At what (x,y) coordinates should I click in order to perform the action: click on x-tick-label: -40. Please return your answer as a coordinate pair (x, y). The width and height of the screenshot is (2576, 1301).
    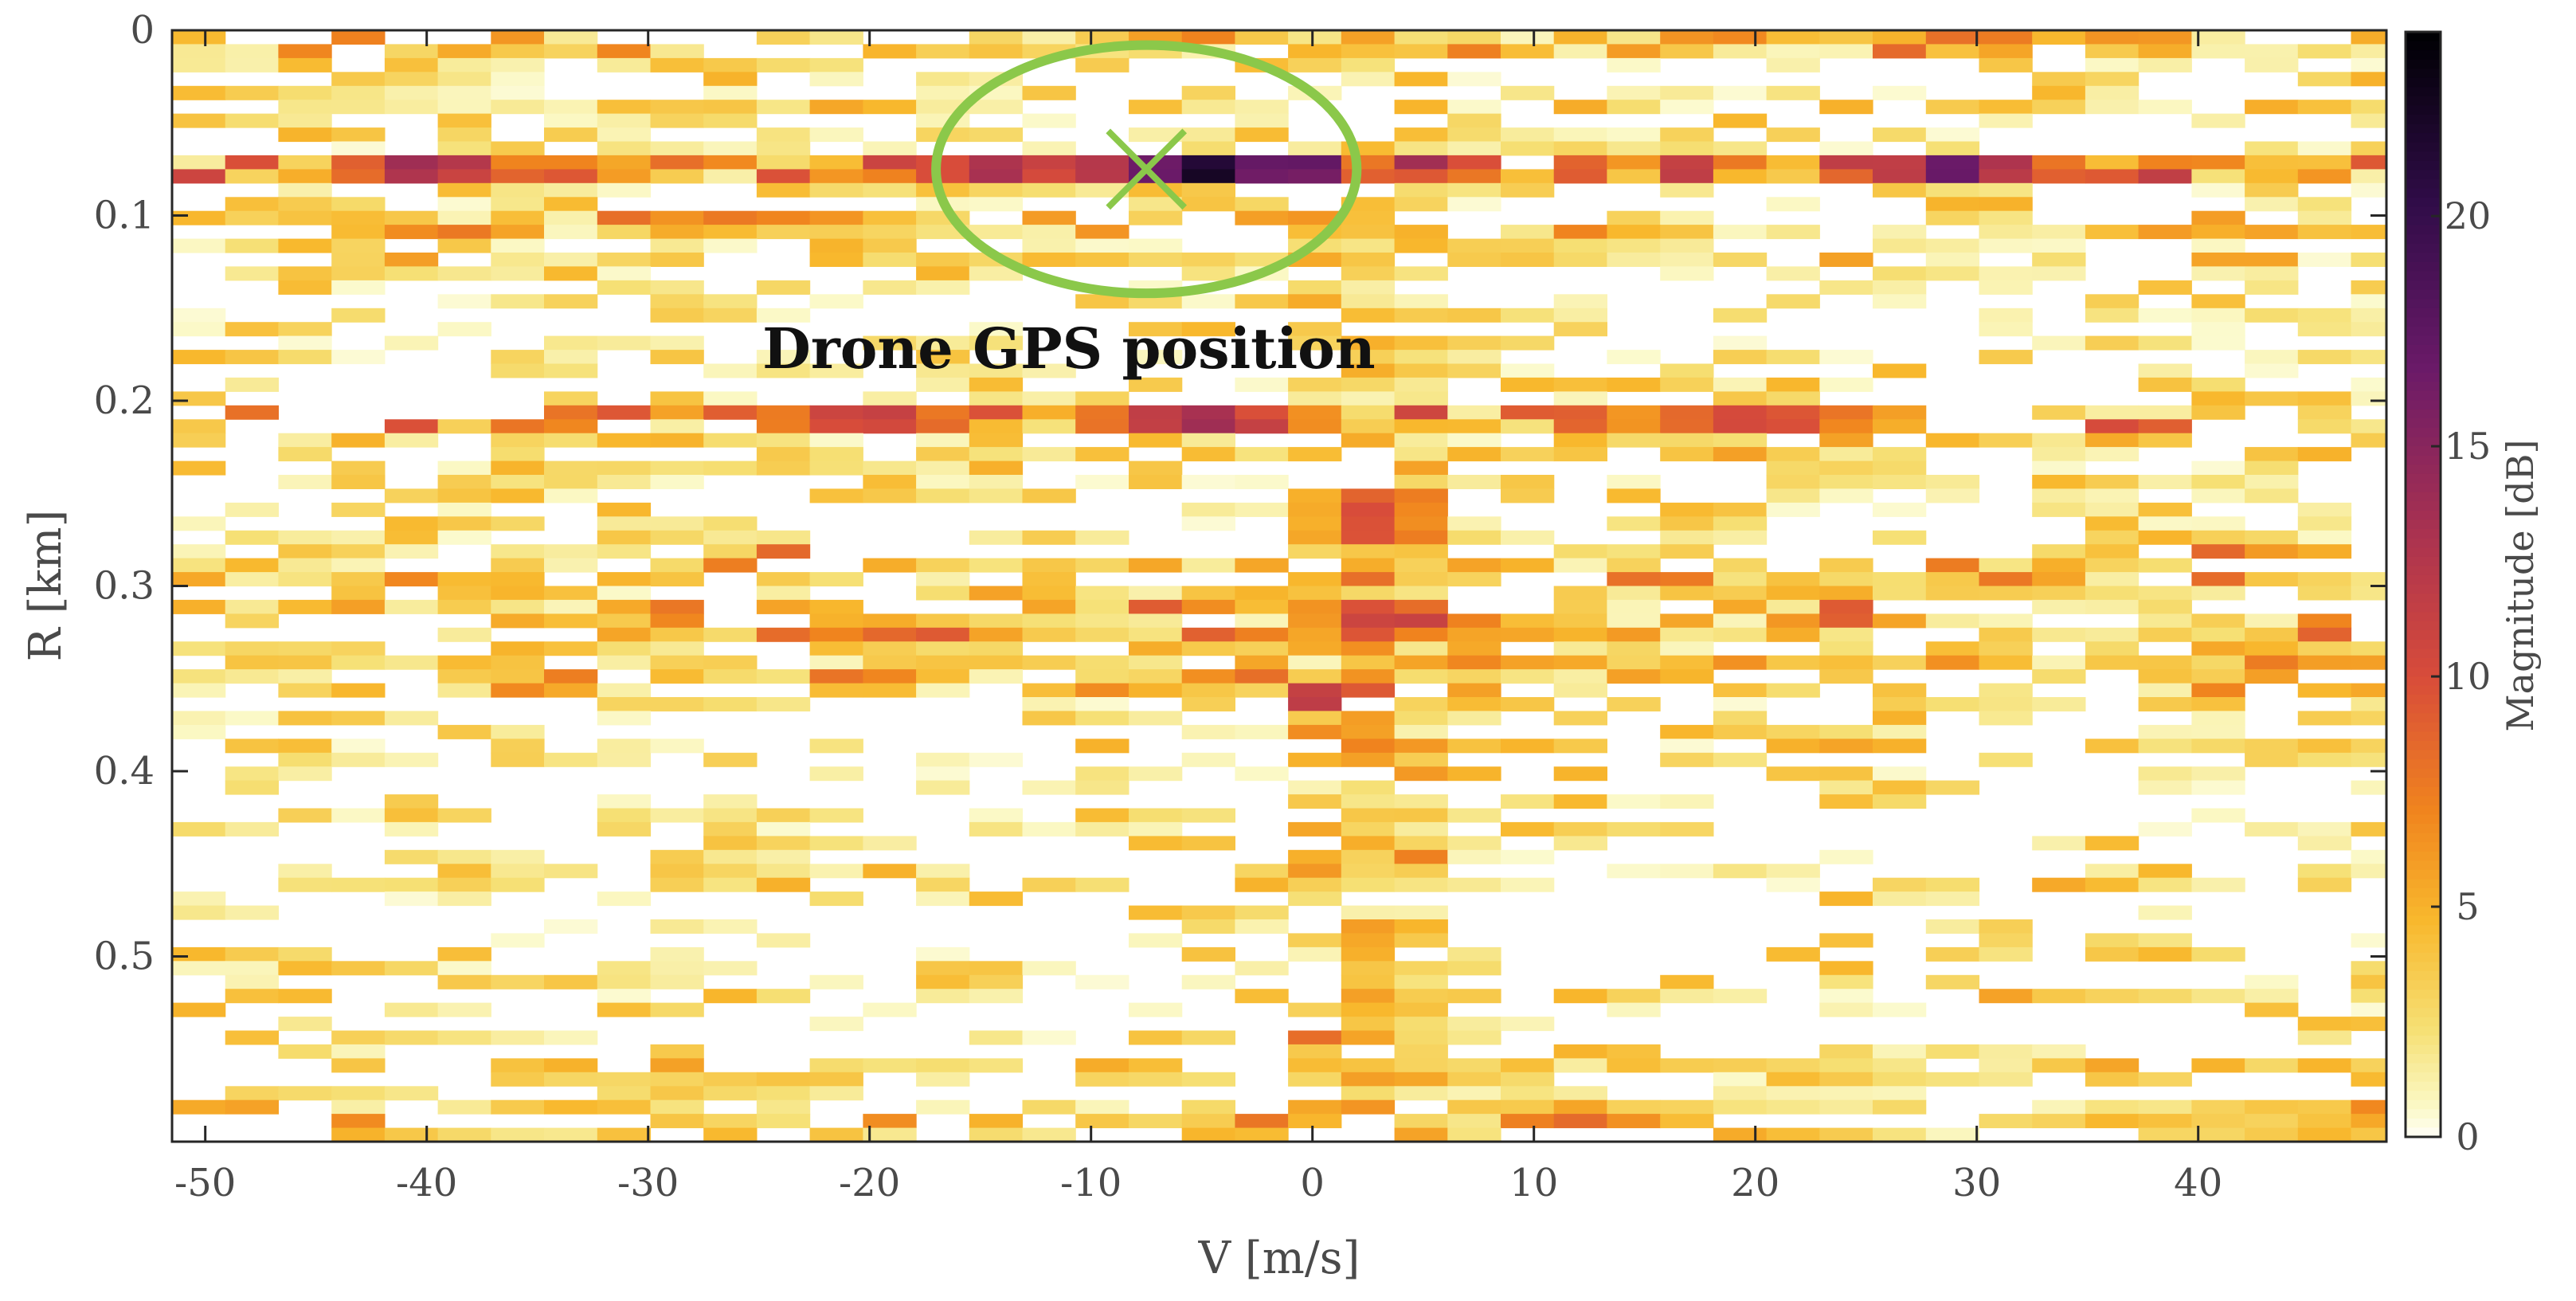
    Looking at the image, I should click on (426, 1183).